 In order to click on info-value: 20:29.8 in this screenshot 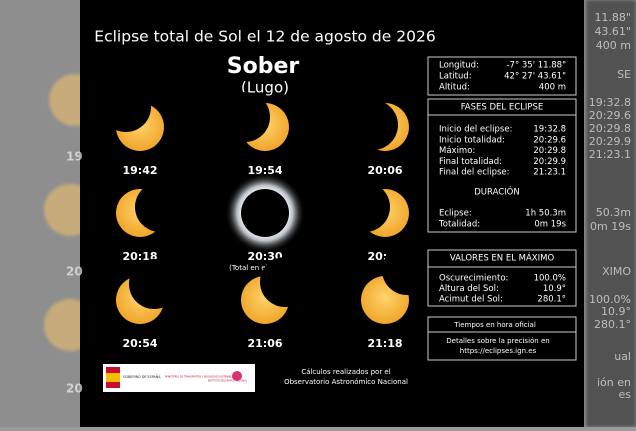, I will do `click(549, 151)`.